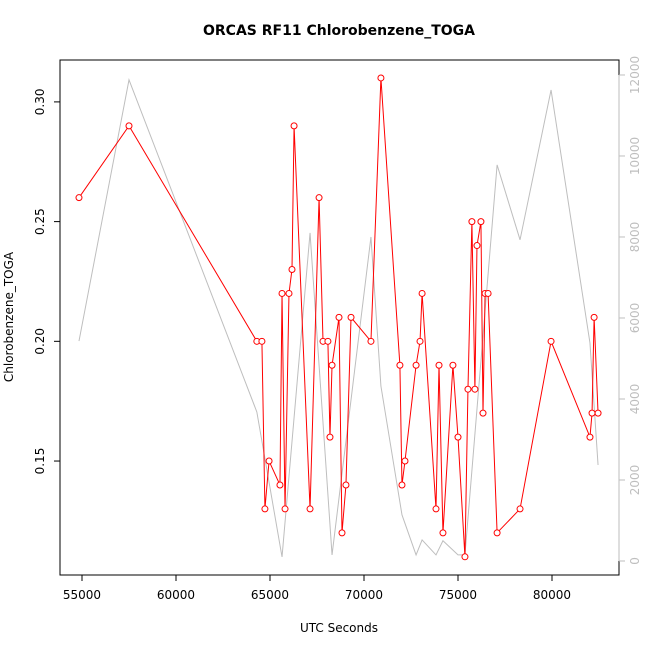 This screenshot has height=654, width=650. What do you see at coordinates (339, 628) in the screenshot?
I see `x-axis-label: UTC Seconds` at bounding box center [339, 628].